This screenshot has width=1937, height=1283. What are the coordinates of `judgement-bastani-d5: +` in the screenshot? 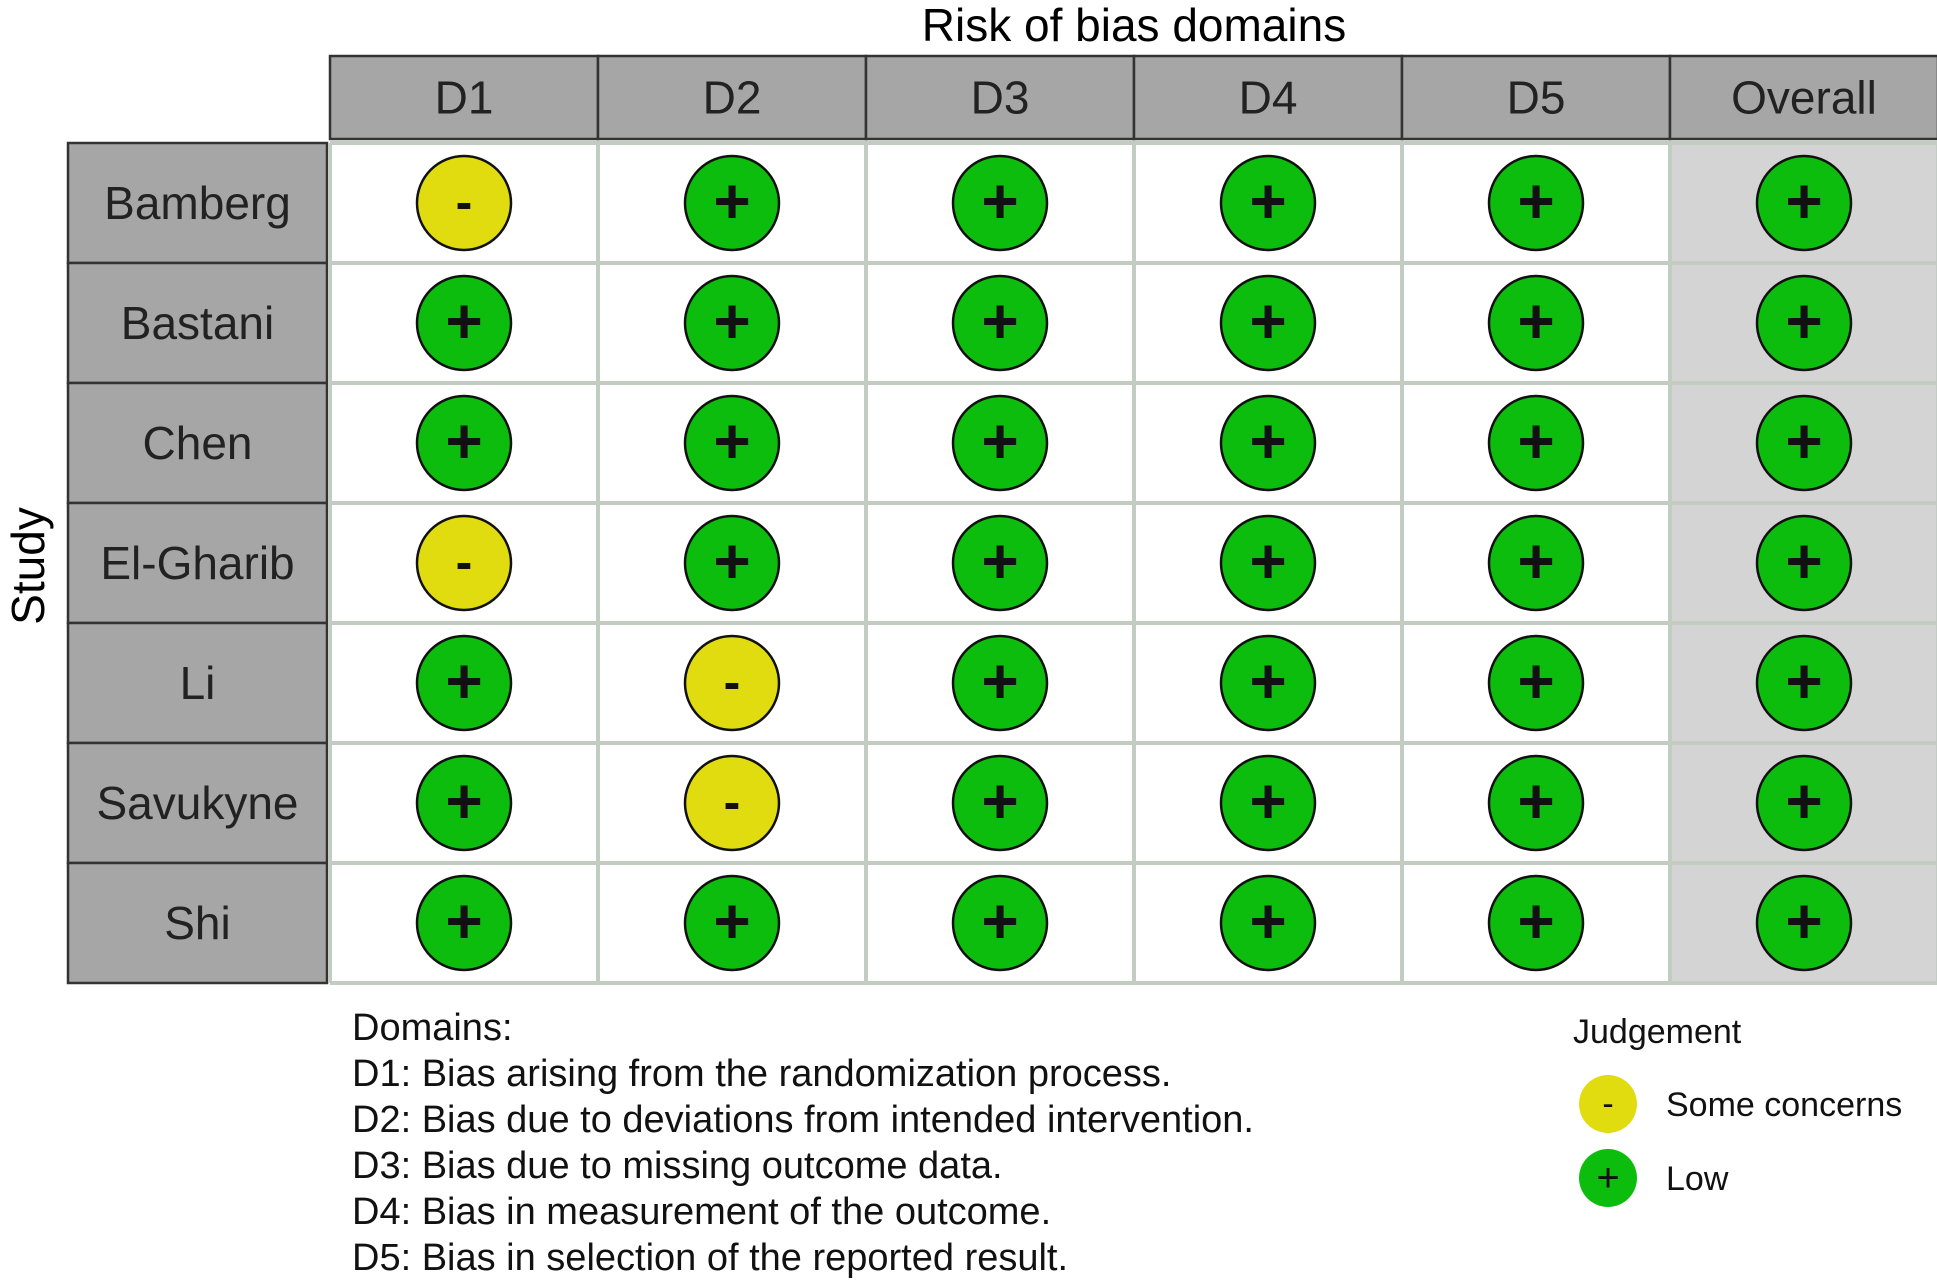 It's located at (1536, 323).